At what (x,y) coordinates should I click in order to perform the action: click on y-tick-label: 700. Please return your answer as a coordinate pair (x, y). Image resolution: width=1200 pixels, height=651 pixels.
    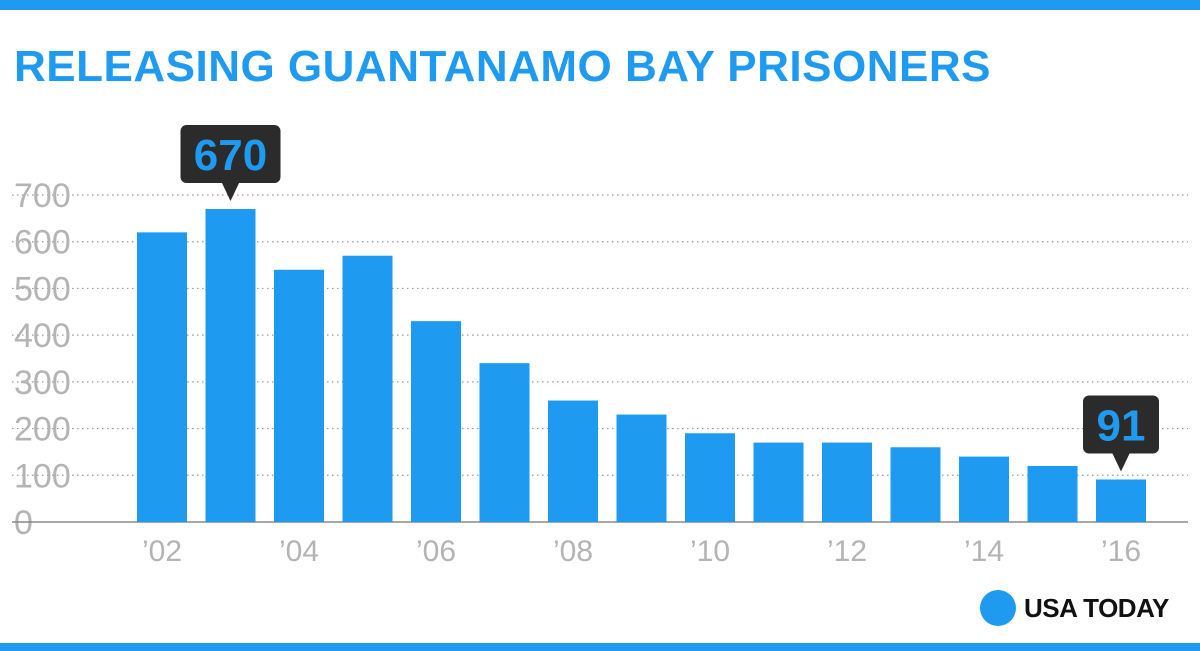
    Looking at the image, I should click on (42, 196).